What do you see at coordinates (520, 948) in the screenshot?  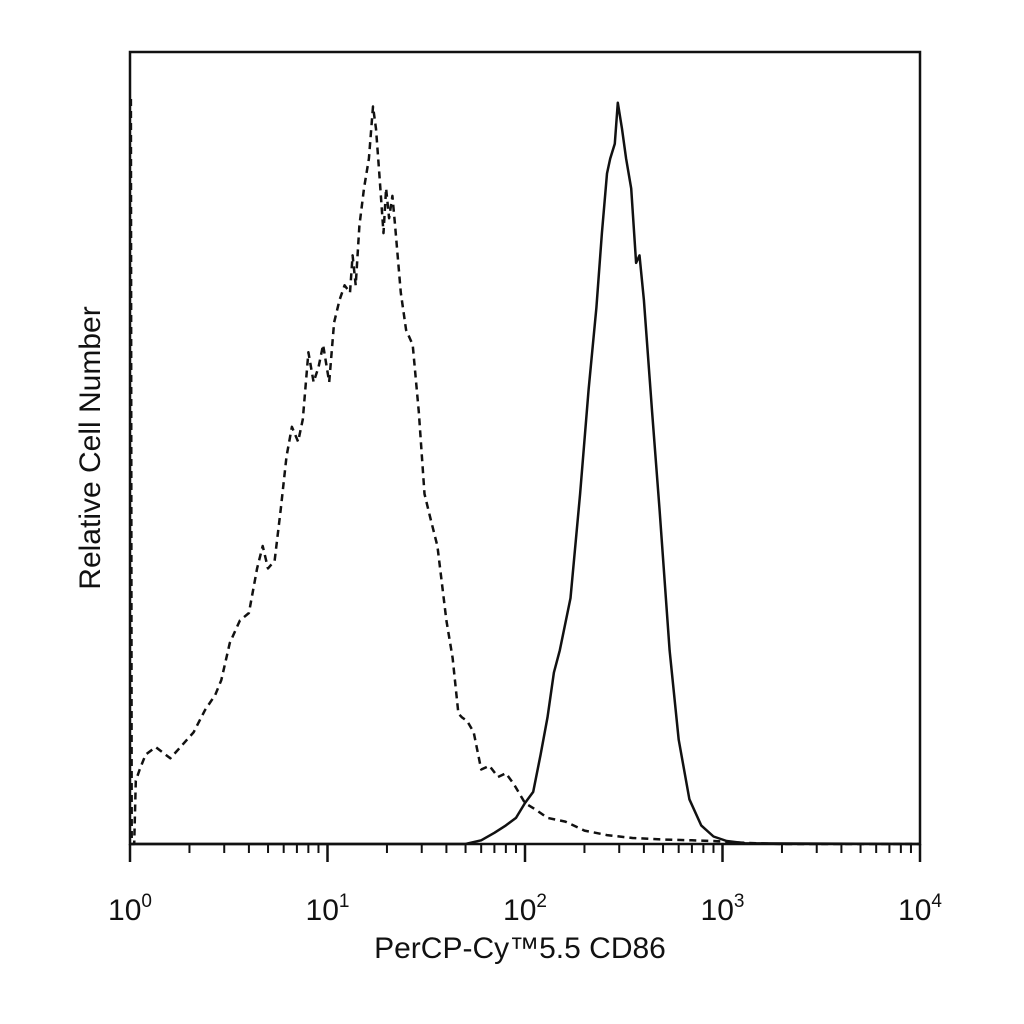 I see `x-axis-title: PerCP-Cy™5.5 CD86` at bounding box center [520, 948].